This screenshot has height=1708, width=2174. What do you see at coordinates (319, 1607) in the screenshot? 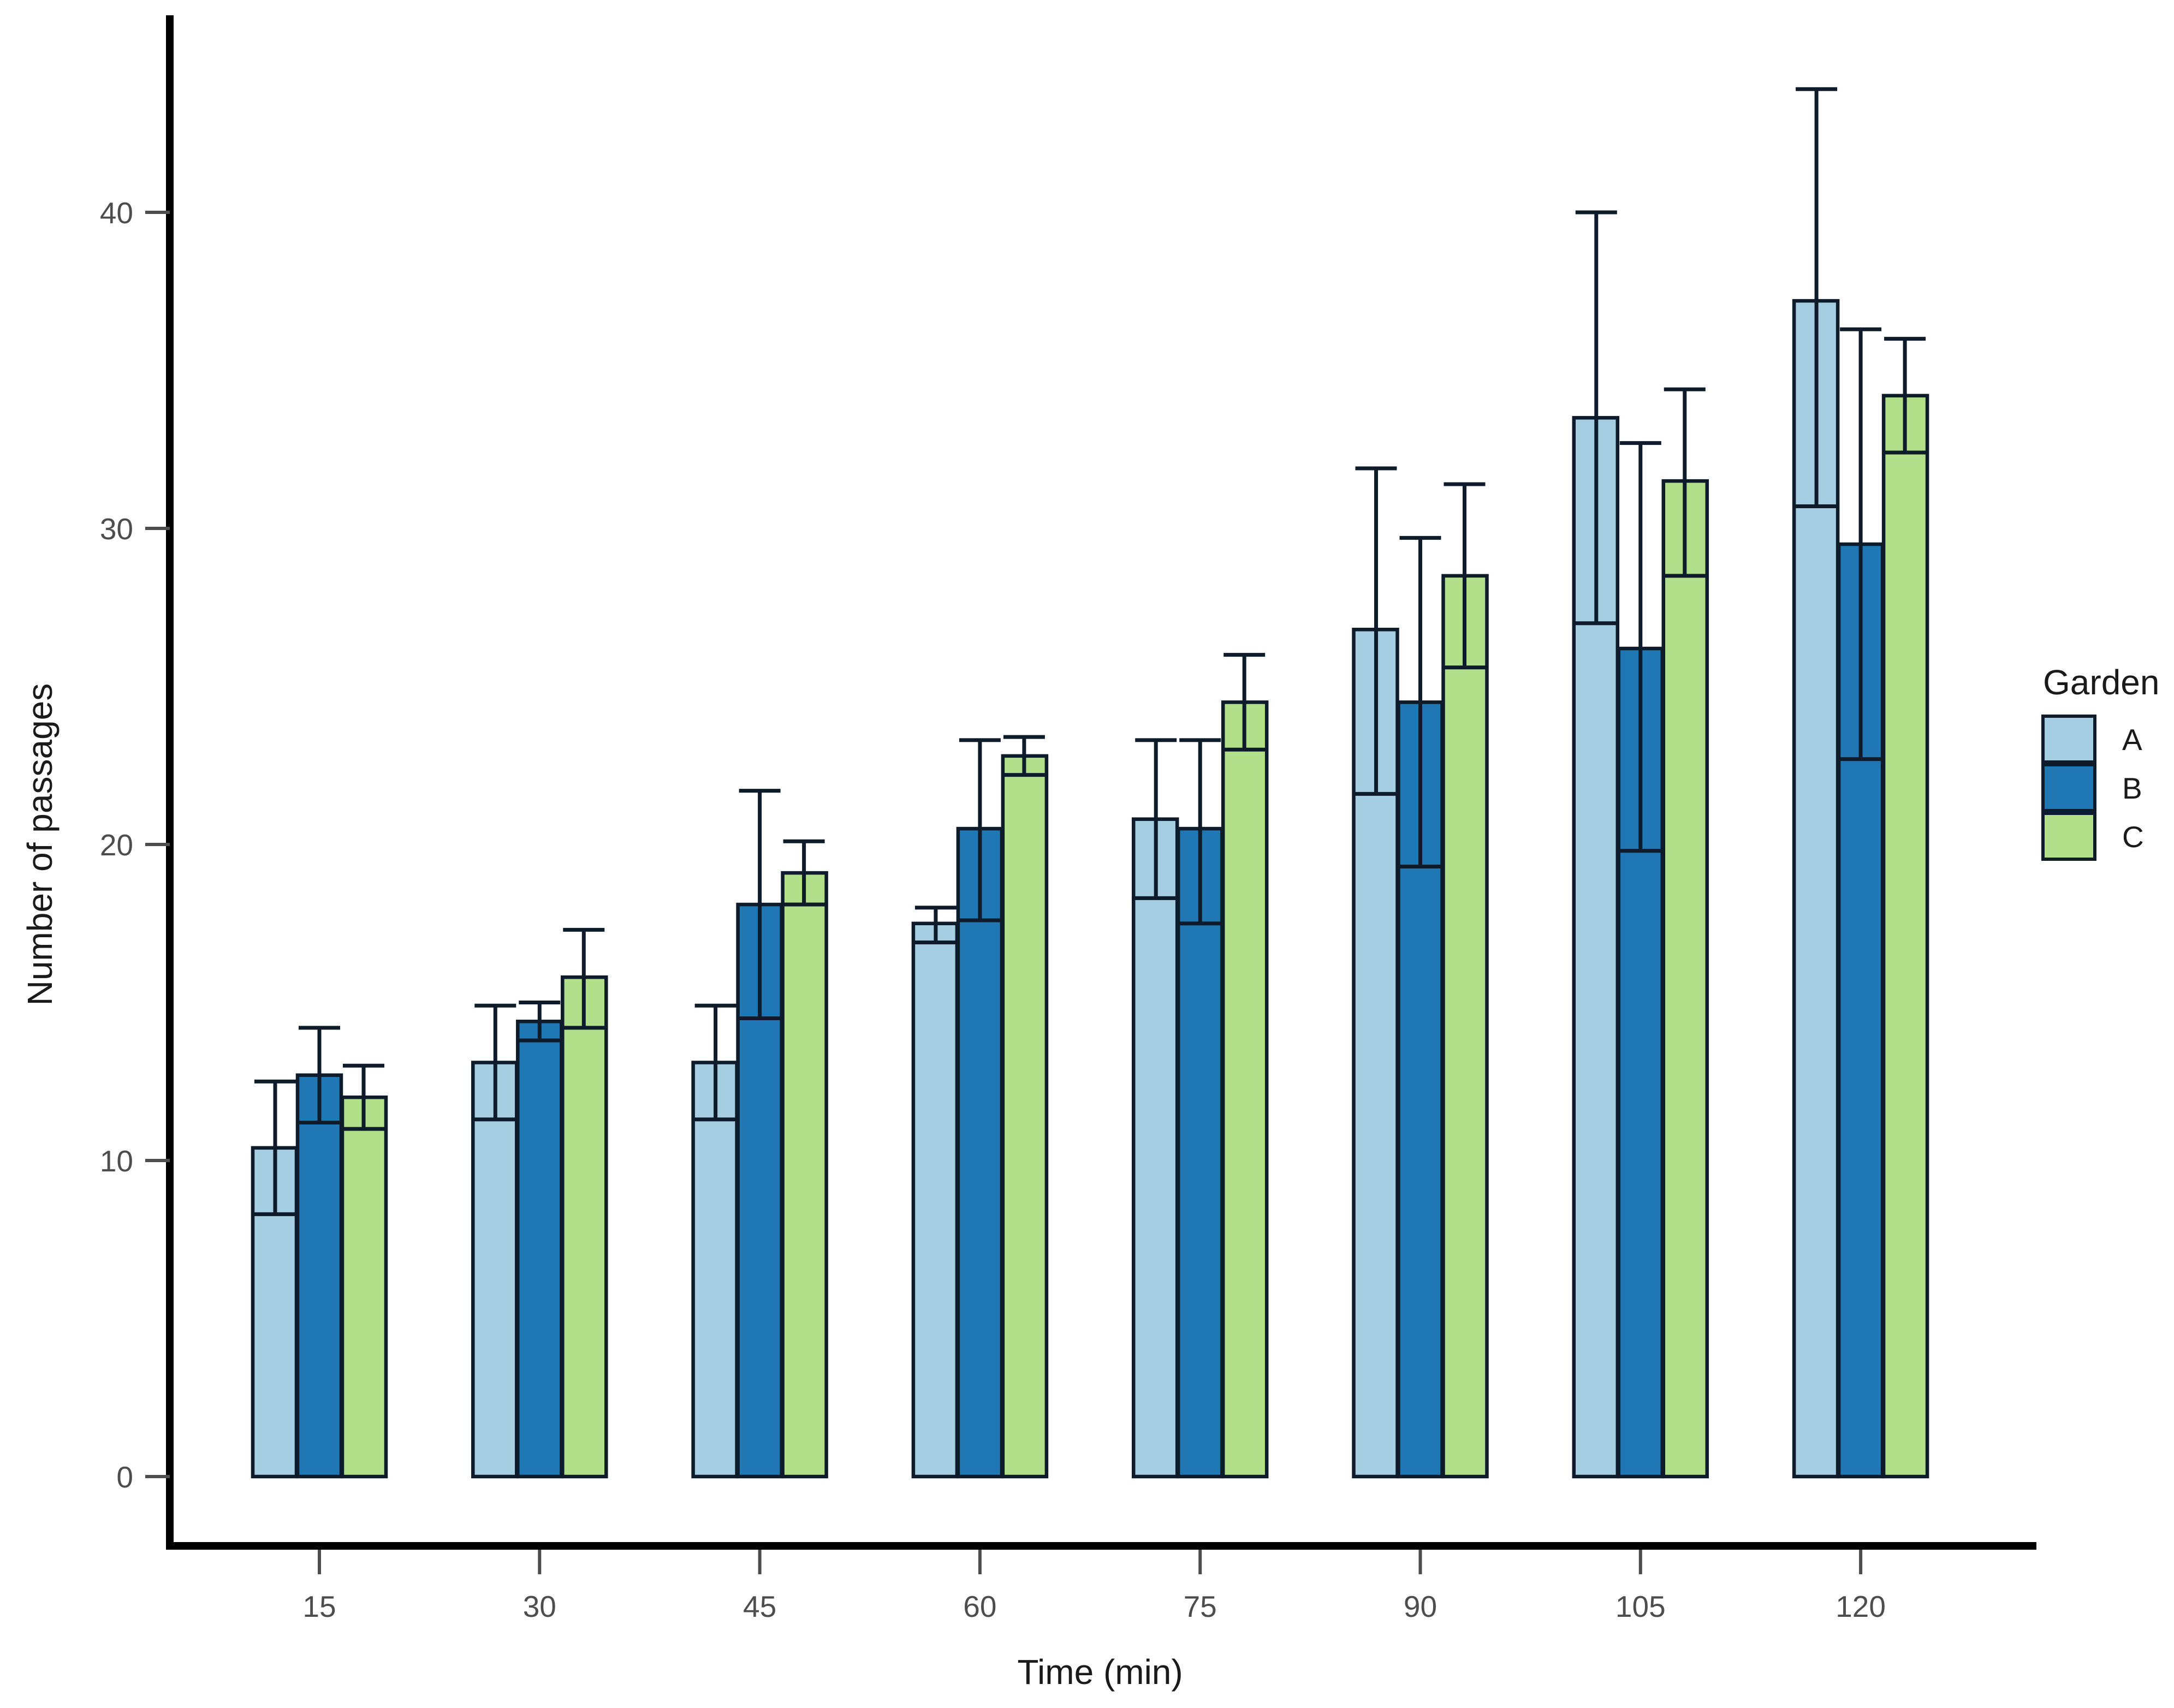
I see `x-tick-label: 15` at bounding box center [319, 1607].